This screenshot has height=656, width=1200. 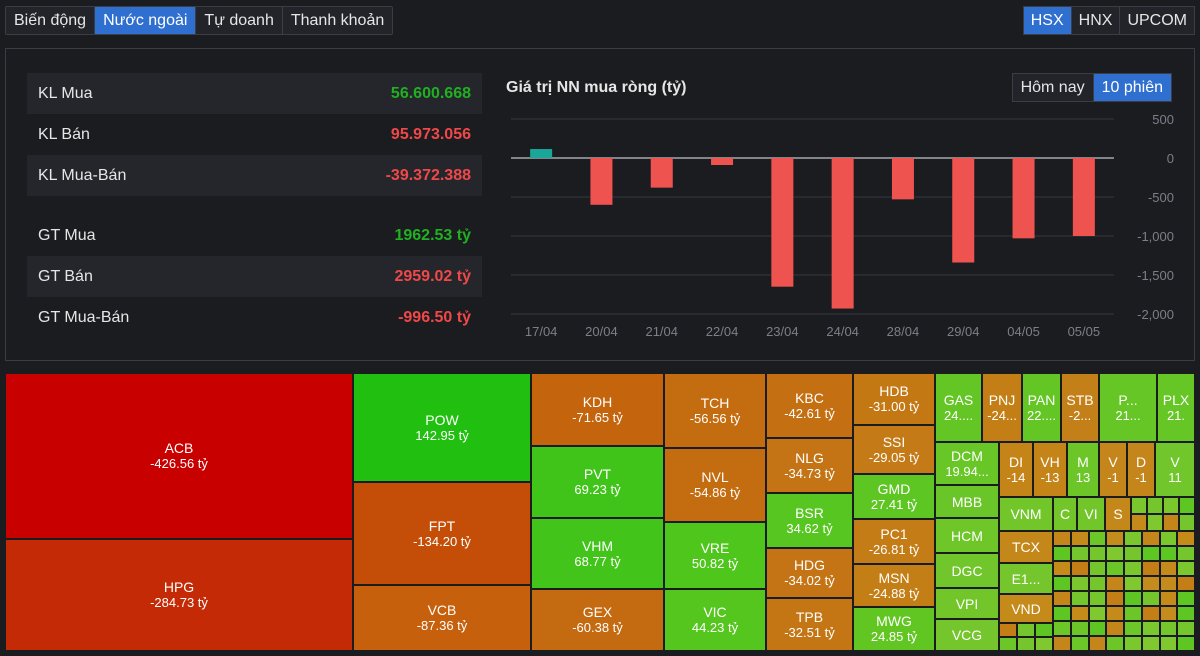 What do you see at coordinates (442, 618) in the screenshot?
I see `treemap-cell-vcb: VCB -87.36 tỷ` at bounding box center [442, 618].